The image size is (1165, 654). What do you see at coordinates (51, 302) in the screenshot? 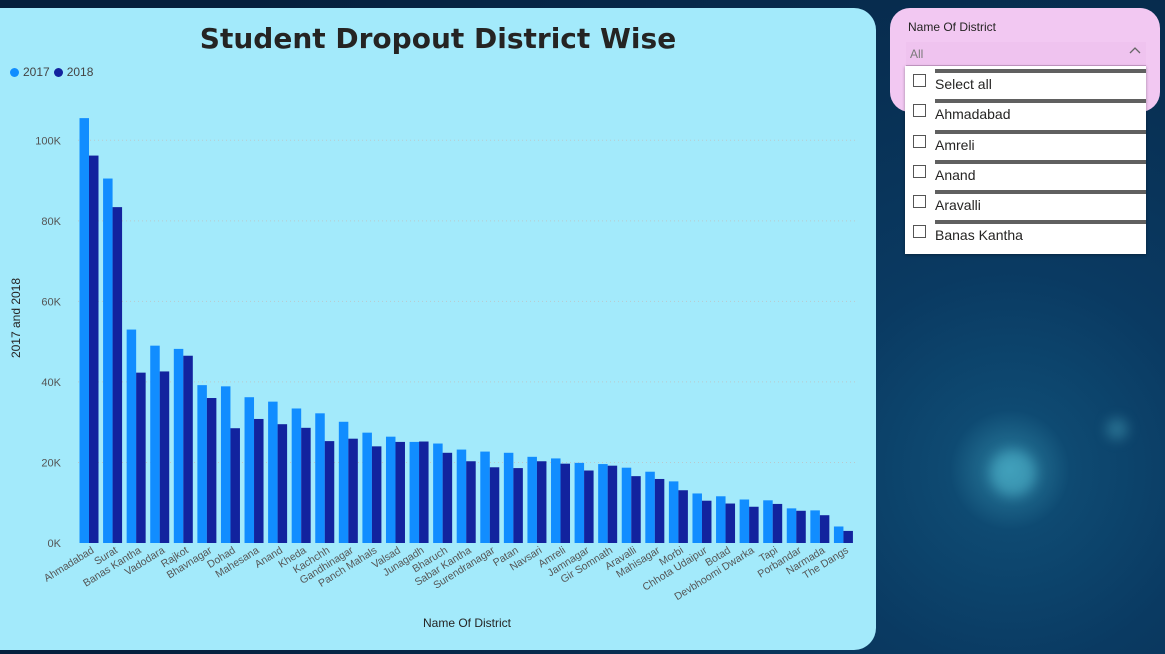
I see `y-tick-label: 60K` at bounding box center [51, 302].